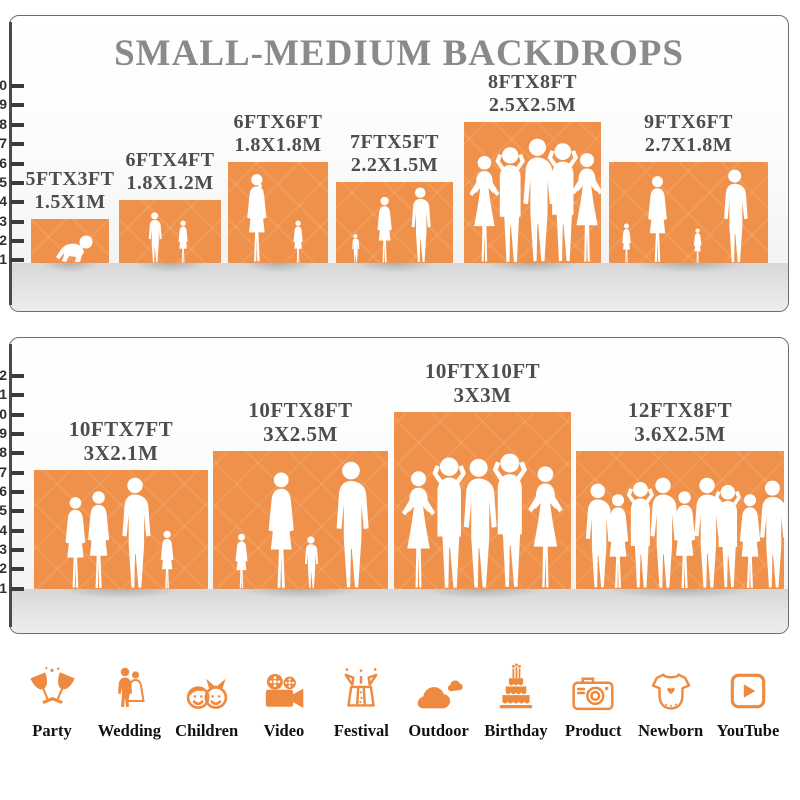 Image resolution: width=800 pixels, height=800 pixels. I want to click on category-label: Product, so click(593, 730).